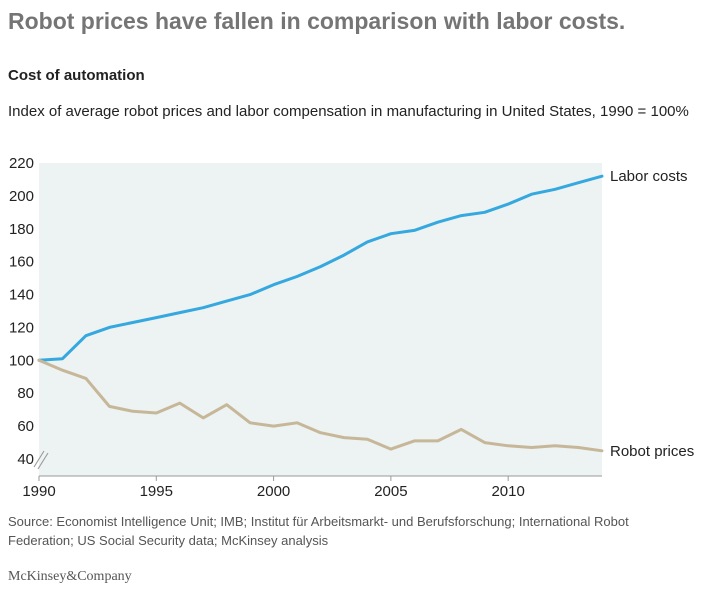 Image resolution: width=717 pixels, height=594 pixels. Describe the element at coordinates (38, 491) in the screenshot. I see `x-tick-label: 1990` at that location.